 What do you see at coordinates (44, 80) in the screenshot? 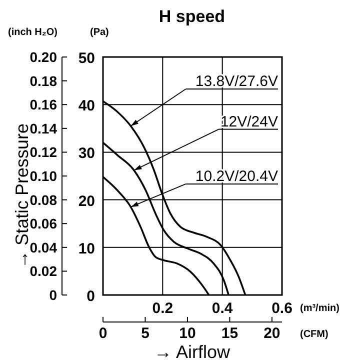
I see `y-tick-label: 0.18` at bounding box center [44, 80].